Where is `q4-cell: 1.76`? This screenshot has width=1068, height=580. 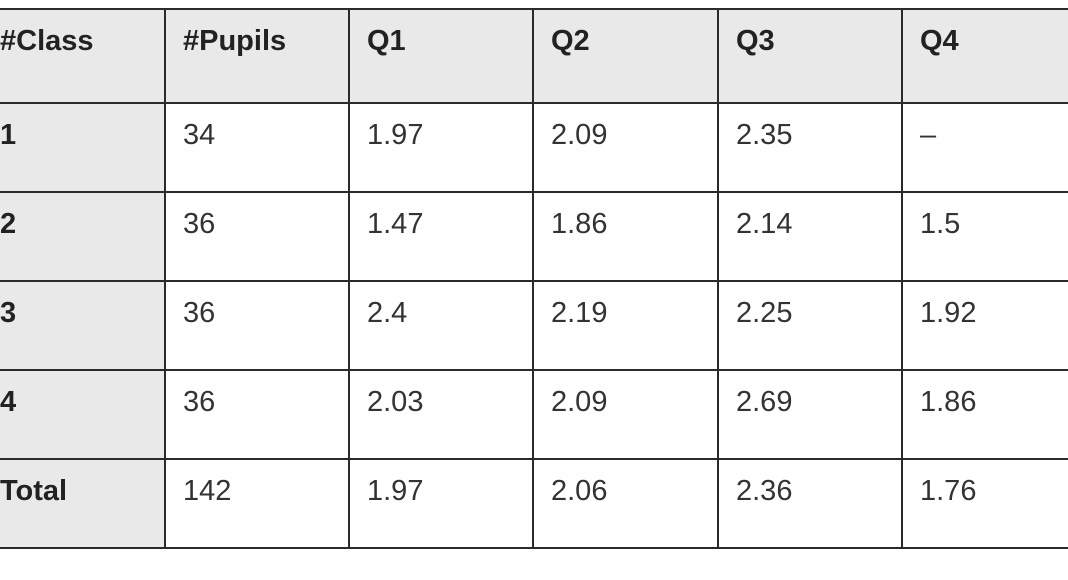
q4-cell: 1.76 is located at coordinates (984, 503).